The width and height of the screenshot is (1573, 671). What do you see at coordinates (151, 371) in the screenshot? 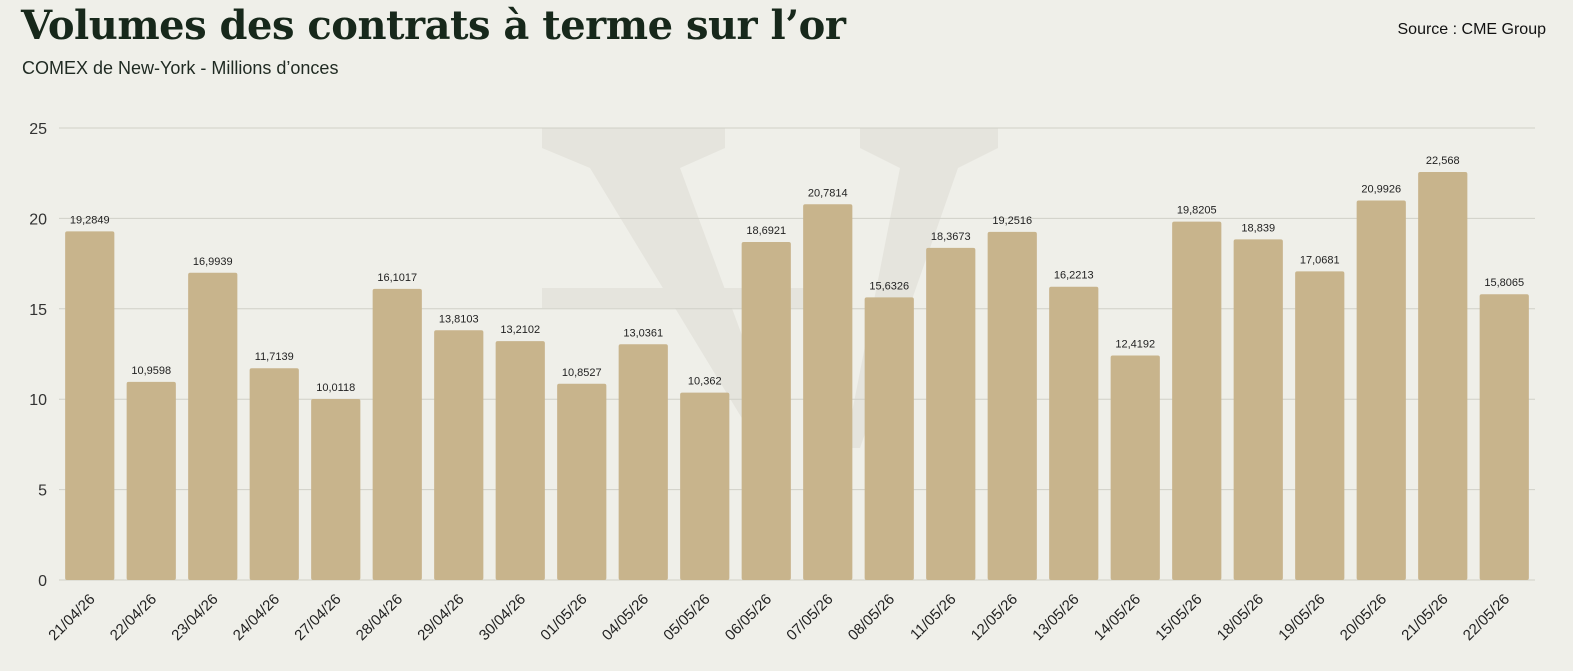
I see `data-label: 10,9598` at bounding box center [151, 371].